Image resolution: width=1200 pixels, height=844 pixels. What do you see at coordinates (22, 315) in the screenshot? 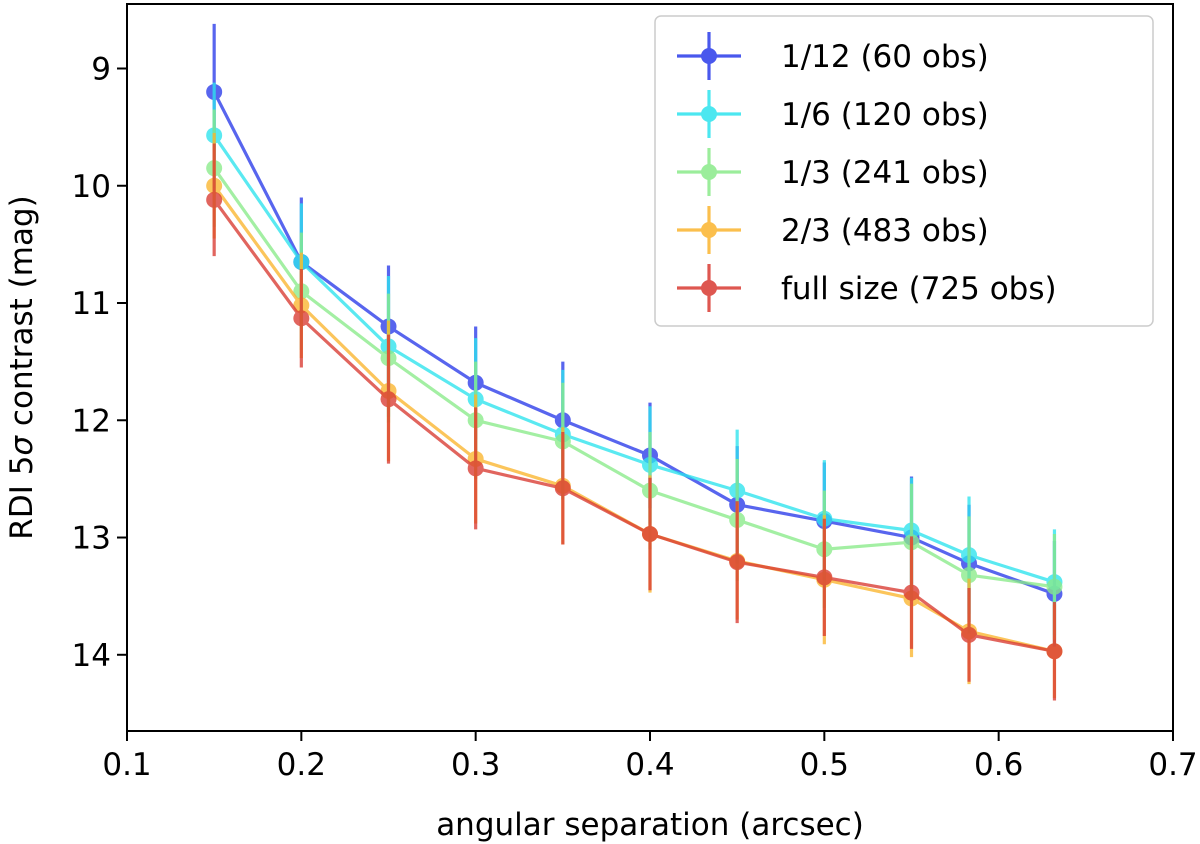
I see `y-axis-label-suffix: contrast (mag)` at bounding box center [22, 315].